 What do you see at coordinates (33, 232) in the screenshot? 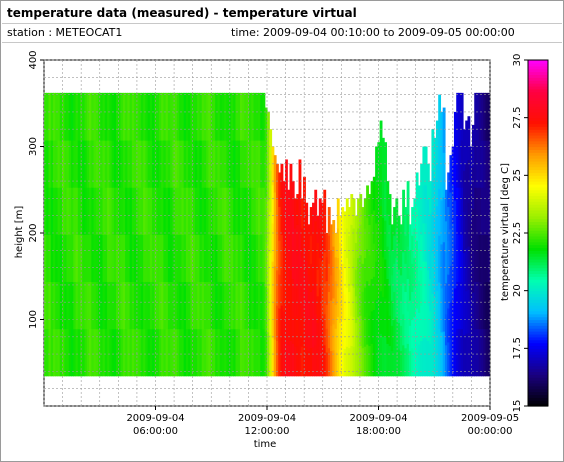
I see `y-tick-label: 200` at bounding box center [33, 232].